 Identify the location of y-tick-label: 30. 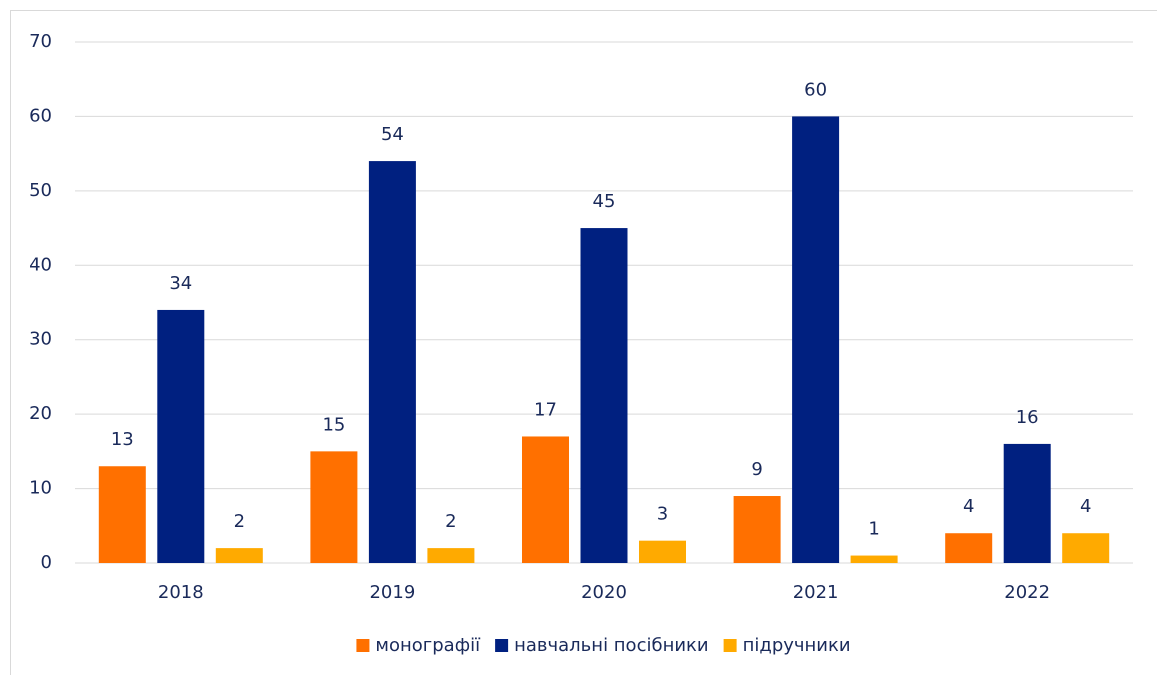
(40, 339).